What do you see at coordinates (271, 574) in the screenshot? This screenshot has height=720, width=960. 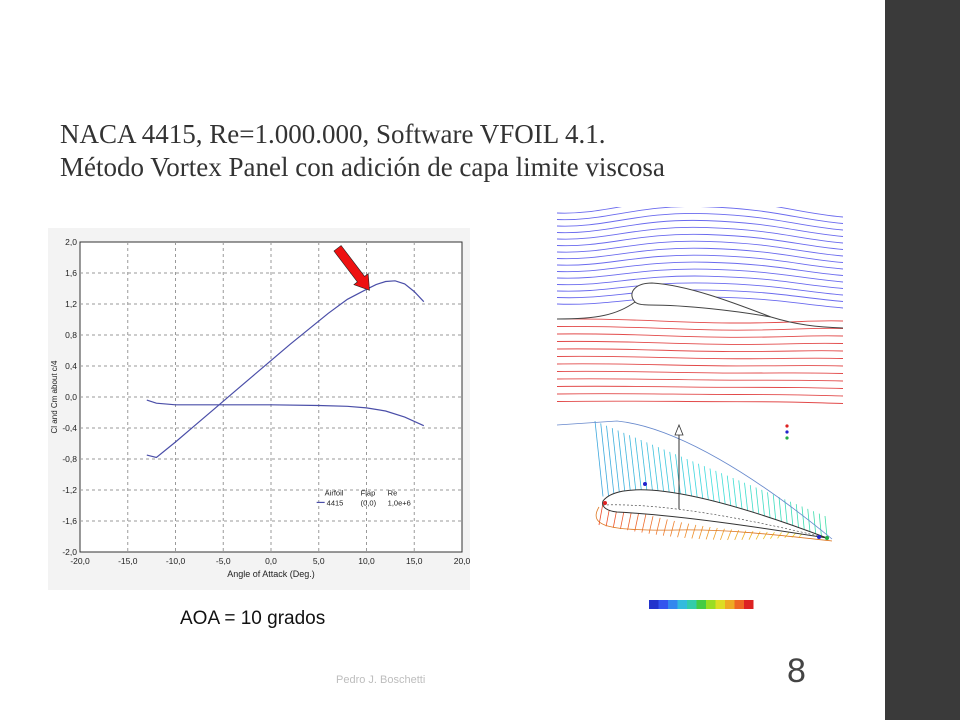 I see `x-axis-label: Angle of Attack (Deg.)` at bounding box center [271, 574].